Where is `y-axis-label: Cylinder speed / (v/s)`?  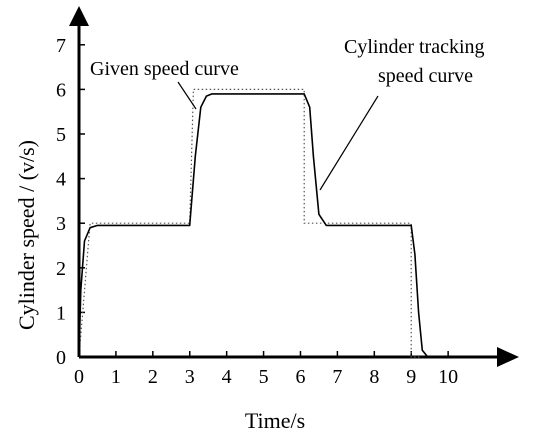 y-axis-label: Cylinder speed / (v/s) is located at coordinates (26, 235).